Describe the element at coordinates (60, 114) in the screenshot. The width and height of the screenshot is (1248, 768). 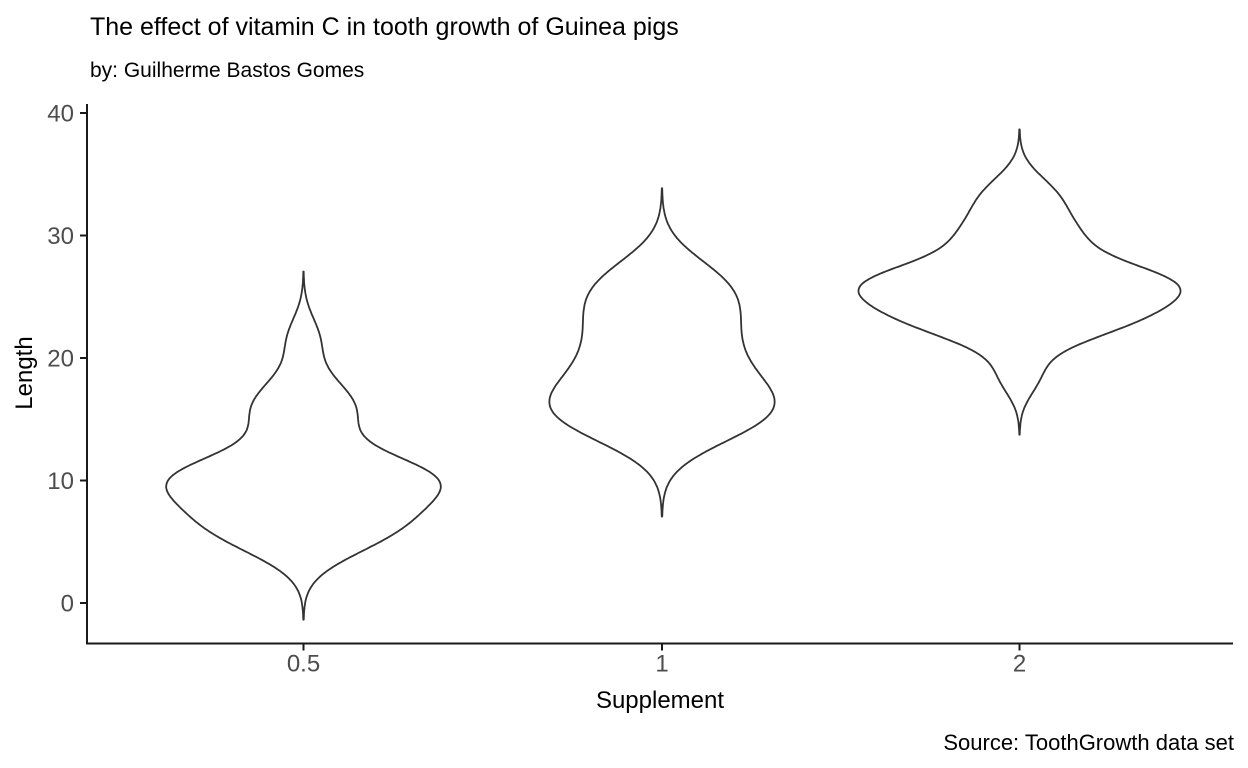
I see `y-tick-label: 40` at that location.